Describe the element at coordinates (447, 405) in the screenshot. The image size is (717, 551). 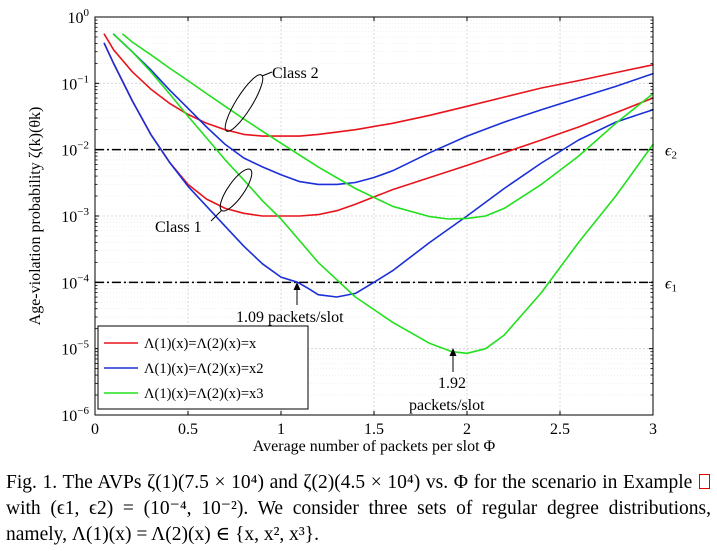
I see `annotation-192-line2: packets/slot` at that location.